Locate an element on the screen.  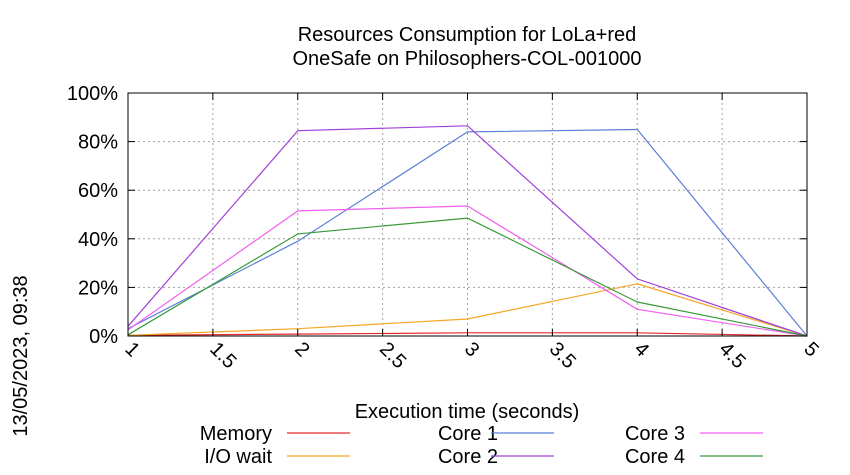
legend-label-core-3: Core 3 is located at coordinates (655, 434).